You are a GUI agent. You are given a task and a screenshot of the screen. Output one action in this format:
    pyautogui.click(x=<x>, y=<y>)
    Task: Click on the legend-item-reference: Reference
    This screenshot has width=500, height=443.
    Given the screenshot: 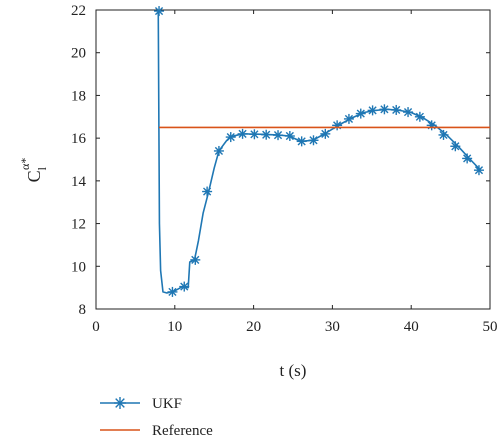 What is the action you would take?
    pyautogui.click(x=156, y=431)
    